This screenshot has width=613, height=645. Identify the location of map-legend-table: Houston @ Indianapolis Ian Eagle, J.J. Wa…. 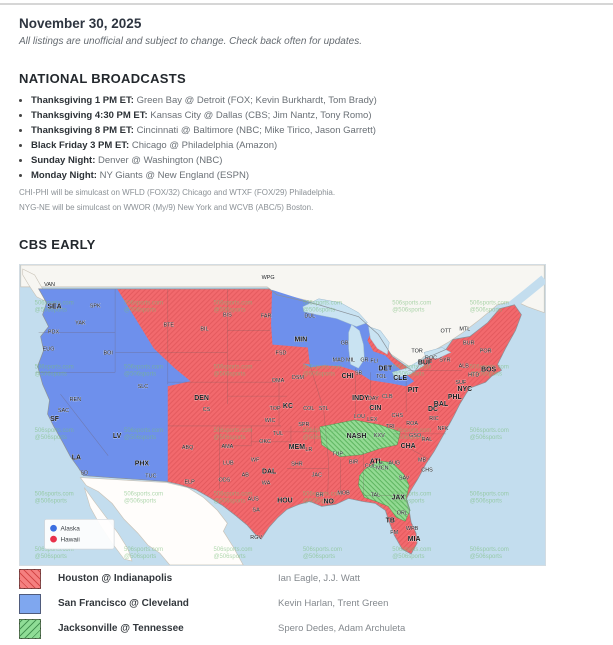
(316, 603).